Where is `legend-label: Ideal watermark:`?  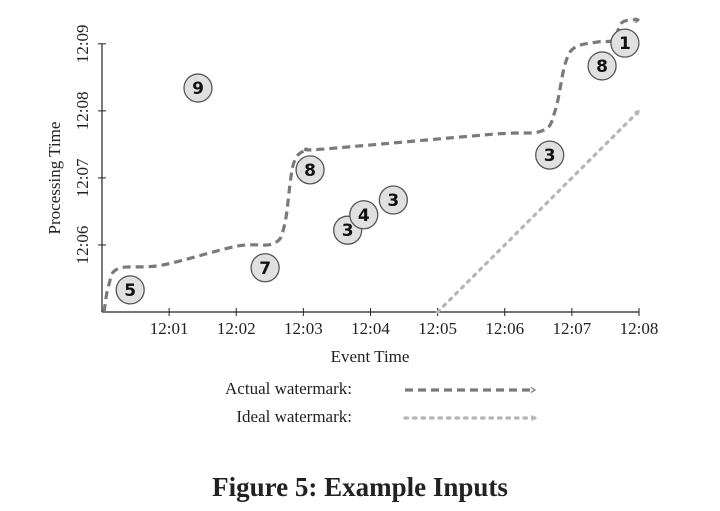 legend-label: Ideal watermark: is located at coordinates (294, 416).